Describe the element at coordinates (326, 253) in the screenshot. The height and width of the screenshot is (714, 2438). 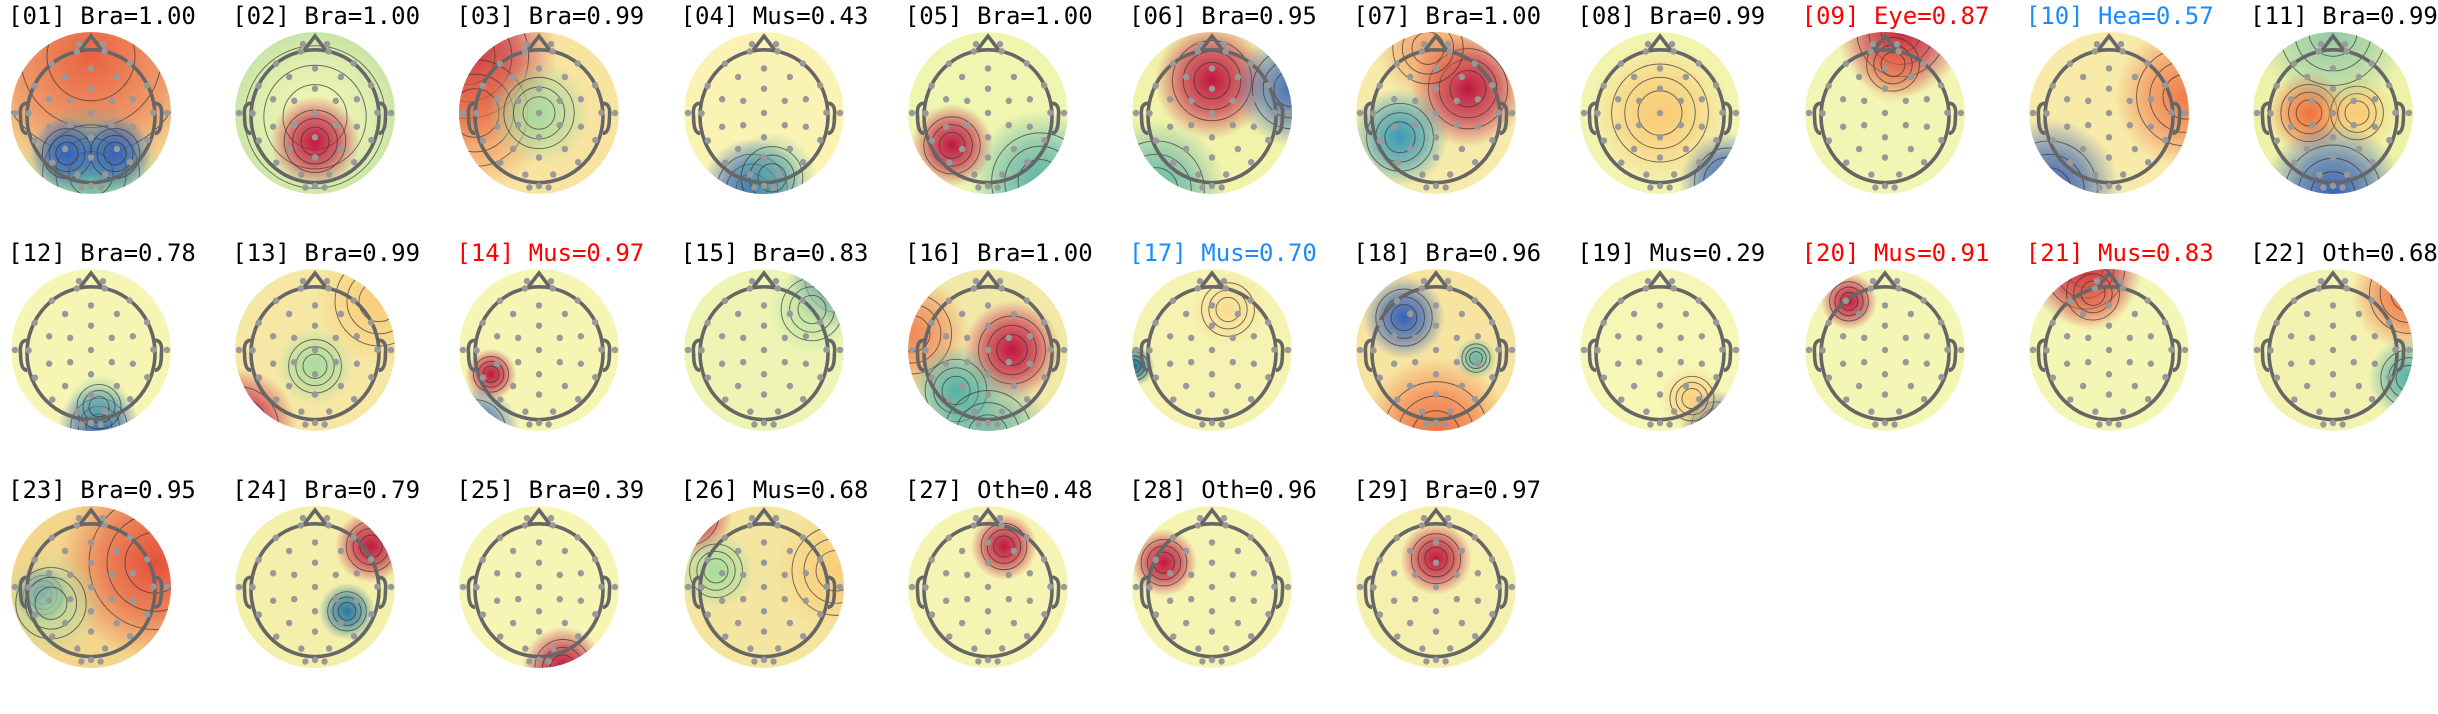
I see `component-title: [13] Bra=0.99` at that location.